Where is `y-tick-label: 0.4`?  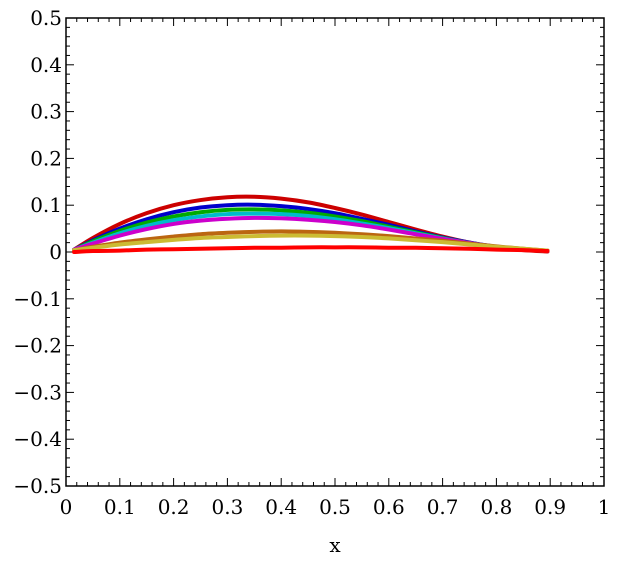 y-tick-label: 0.4 is located at coordinates (46, 65).